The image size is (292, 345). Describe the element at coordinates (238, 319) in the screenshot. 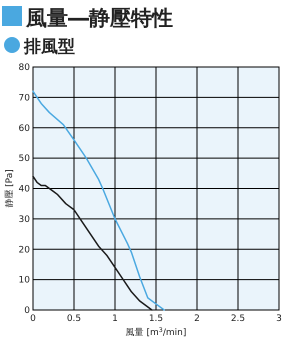

I see `x-tick-label: 2.5` at that location.